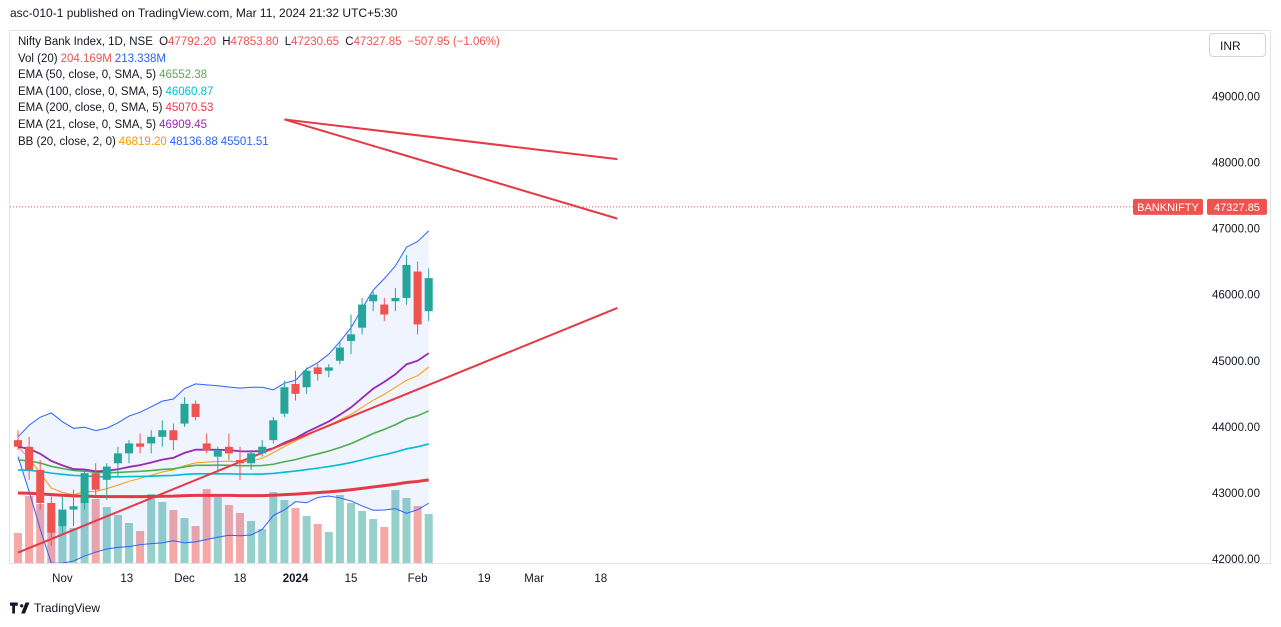  Describe the element at coordinates (315, 42) in the screenshot. I see `ohlc-l-value: 47230.65` at that location.